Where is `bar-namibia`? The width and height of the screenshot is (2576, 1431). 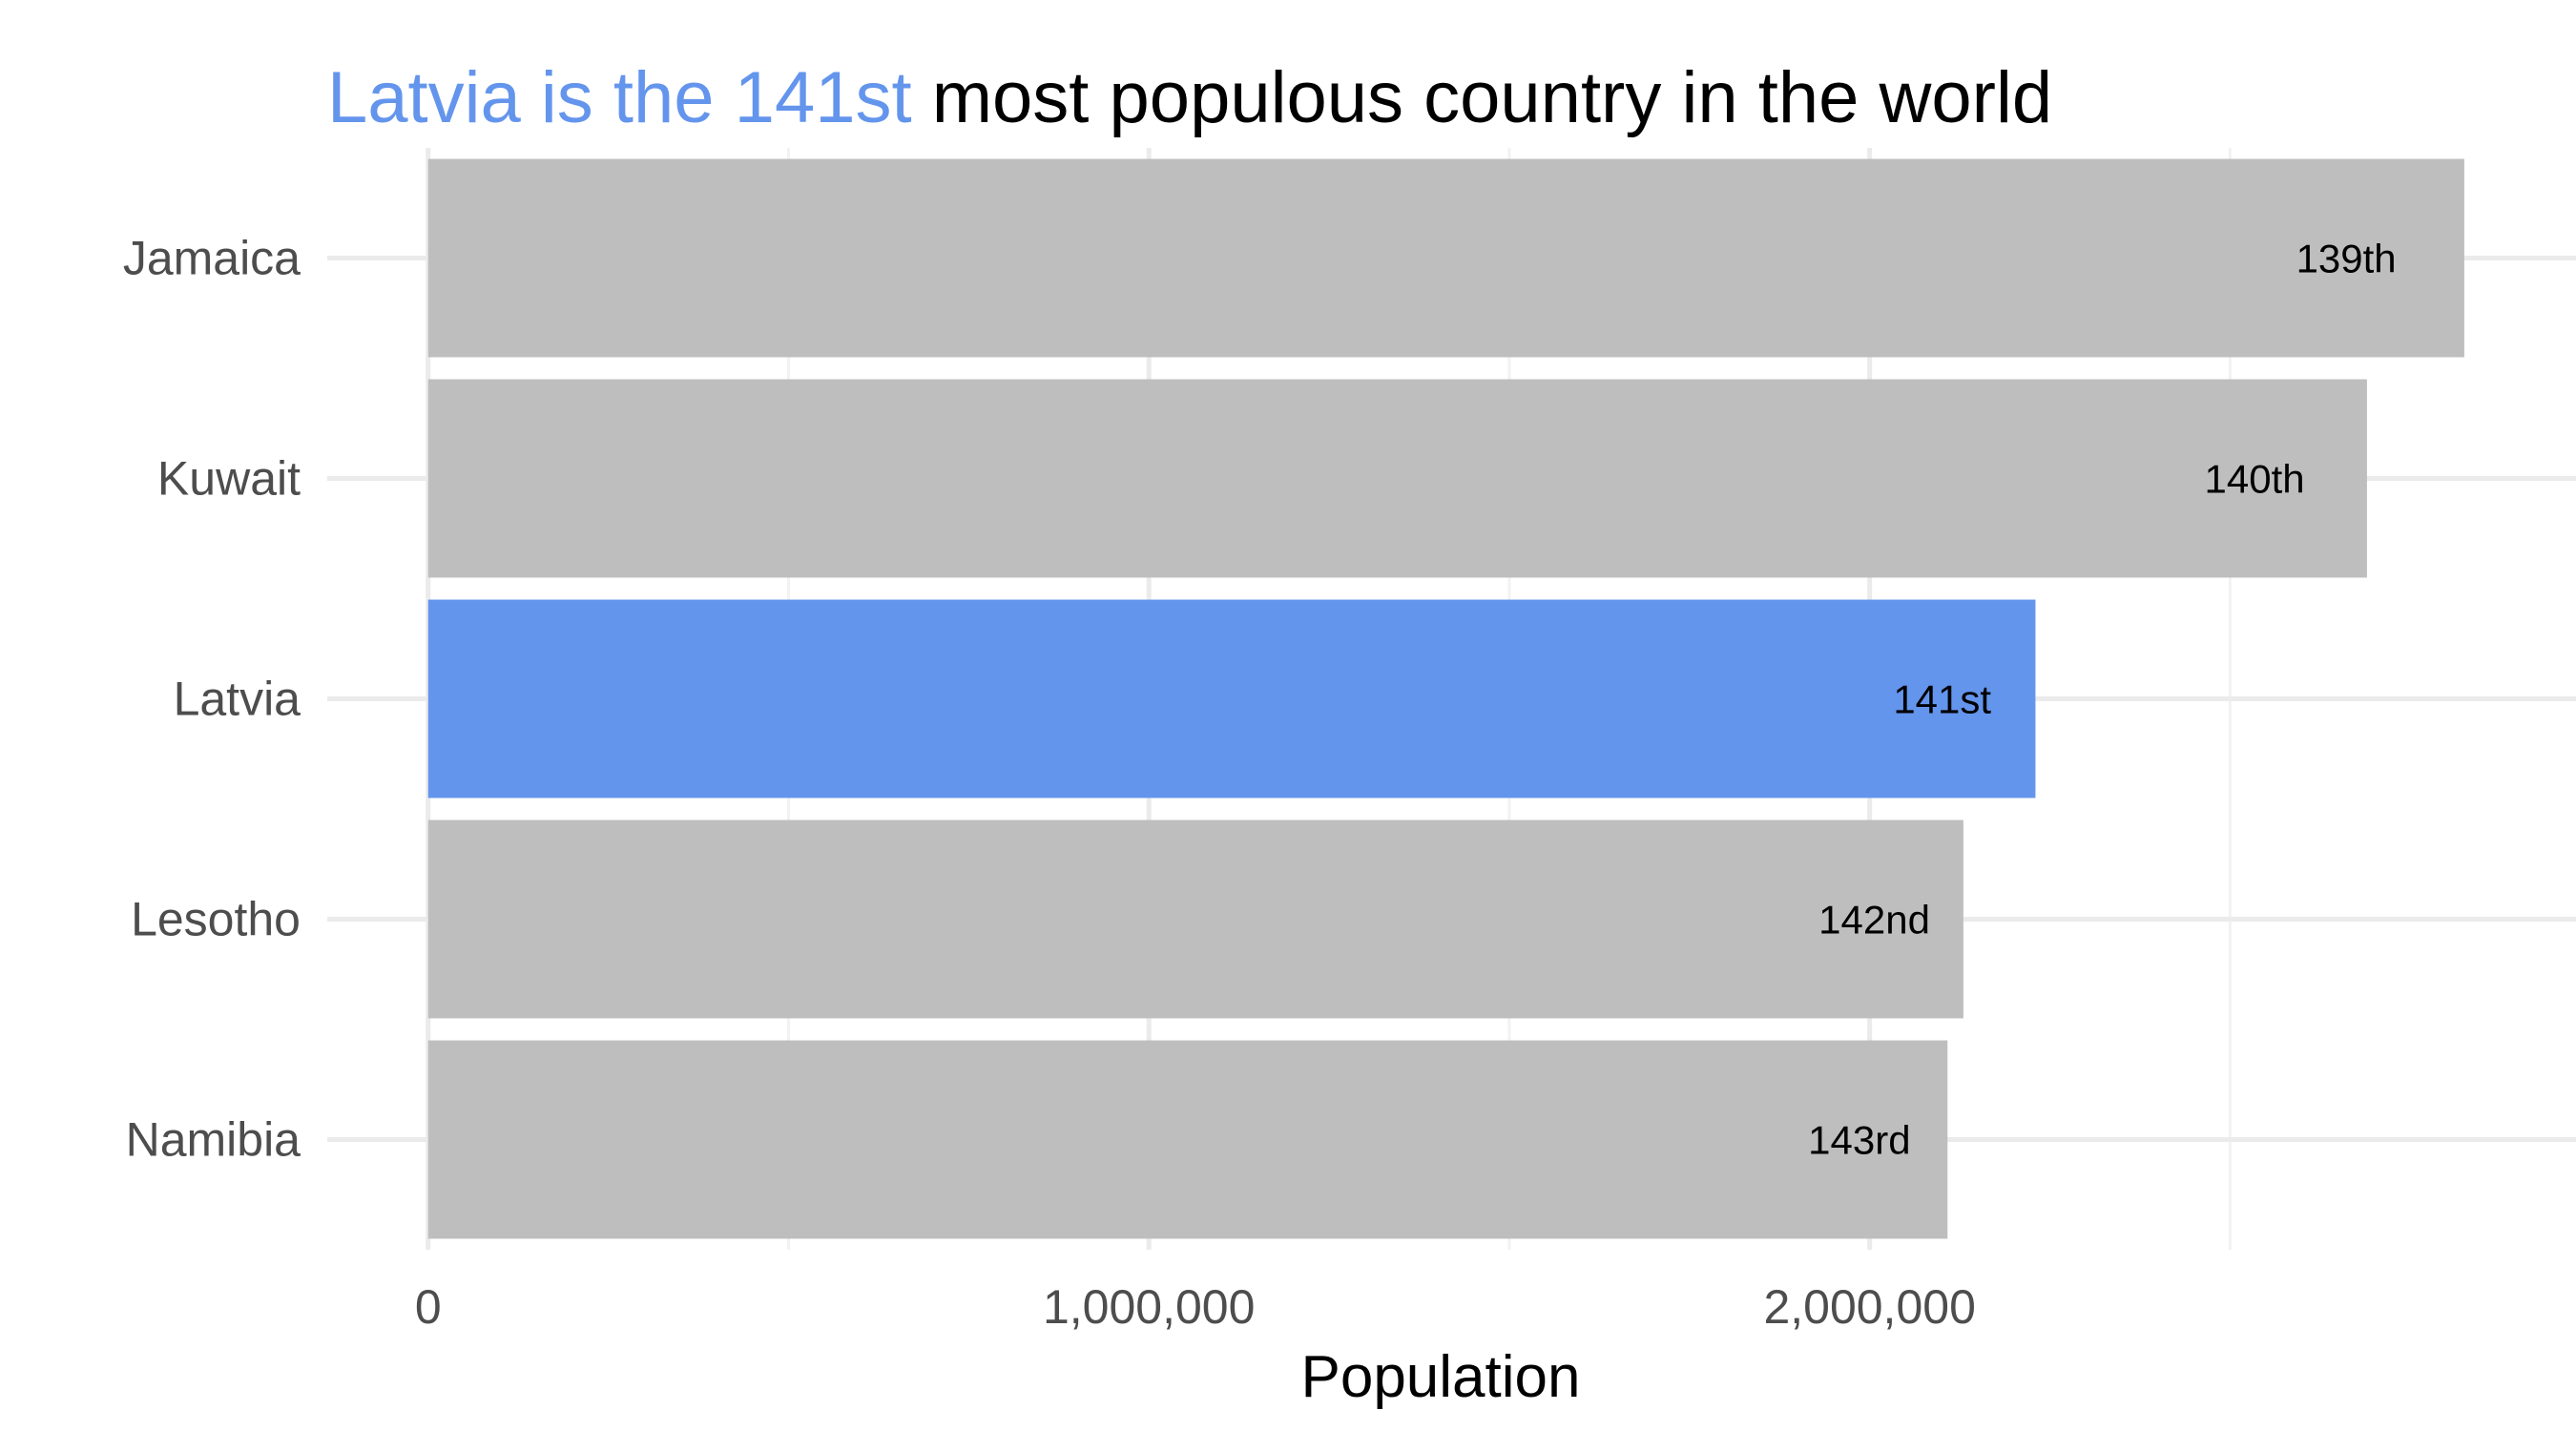 bar-namibia is located at coordinates (1187, 1139).